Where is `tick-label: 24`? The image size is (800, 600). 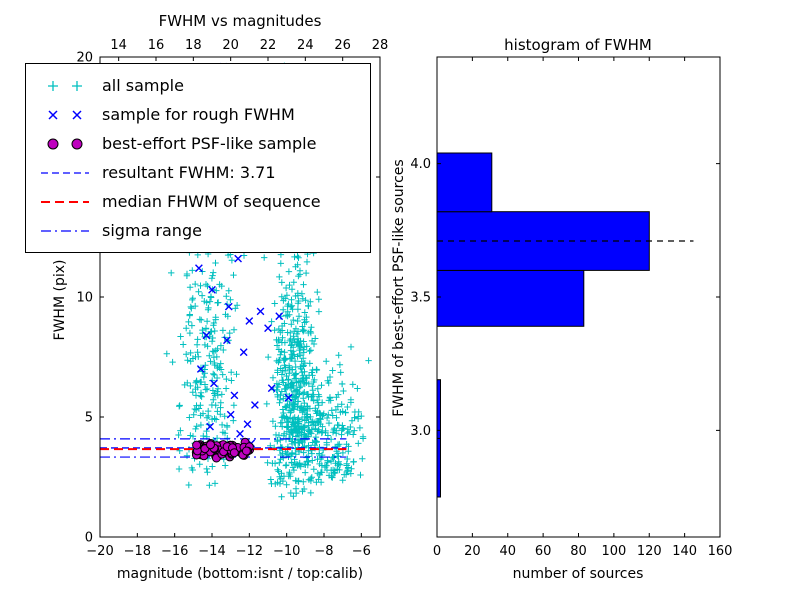
tick-label: 24 is located at coordinates (305, 45).